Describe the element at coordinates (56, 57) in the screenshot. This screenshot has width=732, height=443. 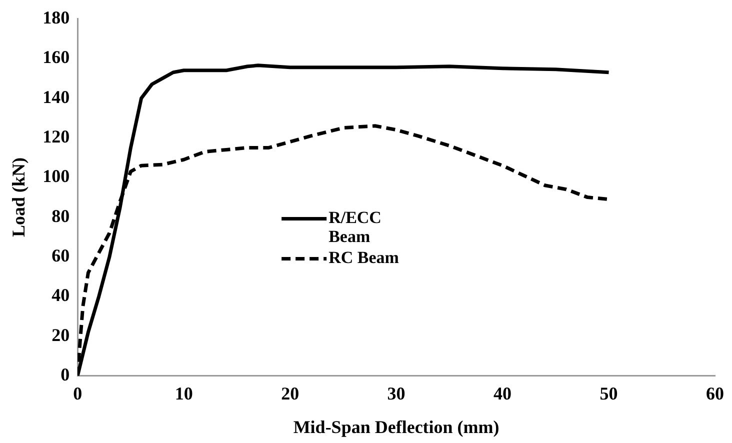
I see `y-tick-label: 160` at that location.